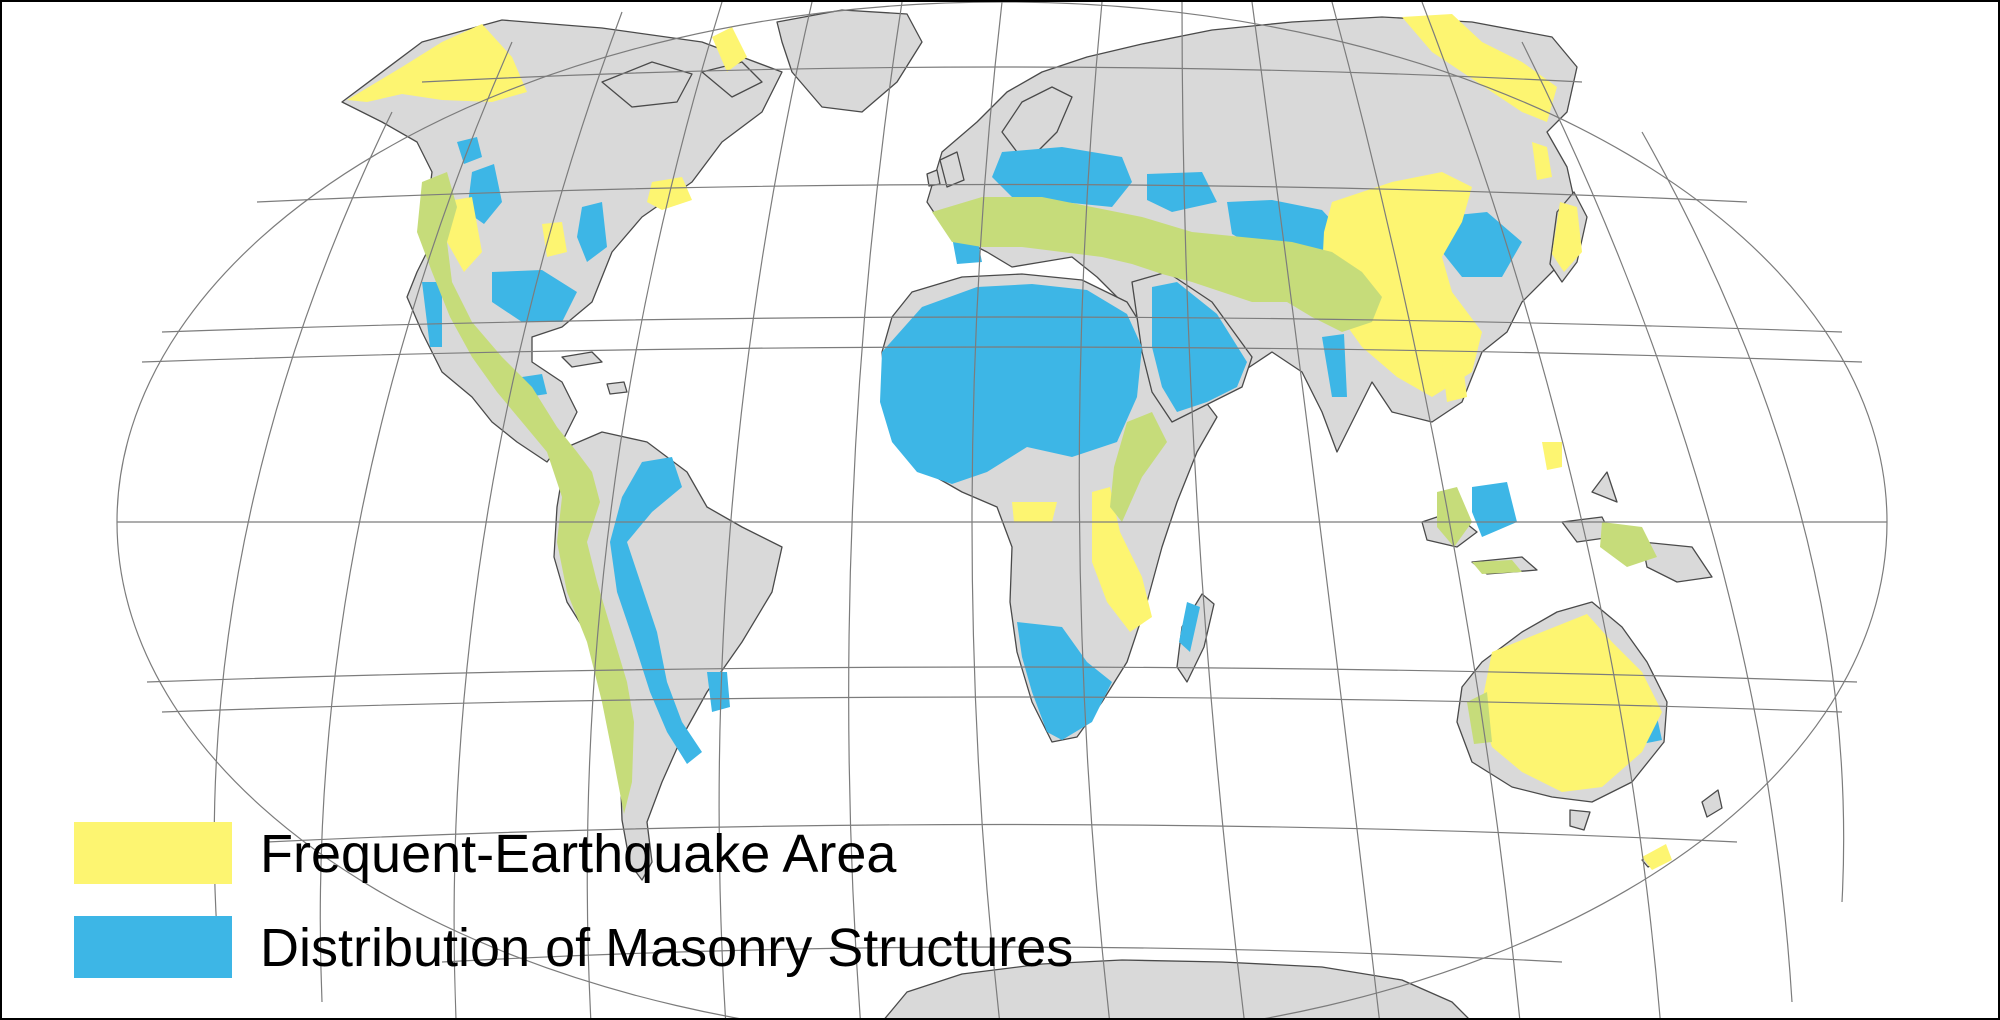 The image size is (2000, 1020). Describe the element at coordinates (1138, 467) in the screenshot. I see `overlap-zone-east-africa-rift` at that location.